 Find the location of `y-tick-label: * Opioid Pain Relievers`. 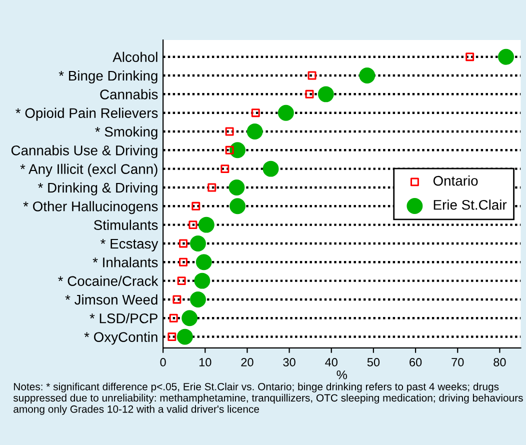

y-tick-label: * Opioid Pain Relievers is located at coordinates (87, 114).